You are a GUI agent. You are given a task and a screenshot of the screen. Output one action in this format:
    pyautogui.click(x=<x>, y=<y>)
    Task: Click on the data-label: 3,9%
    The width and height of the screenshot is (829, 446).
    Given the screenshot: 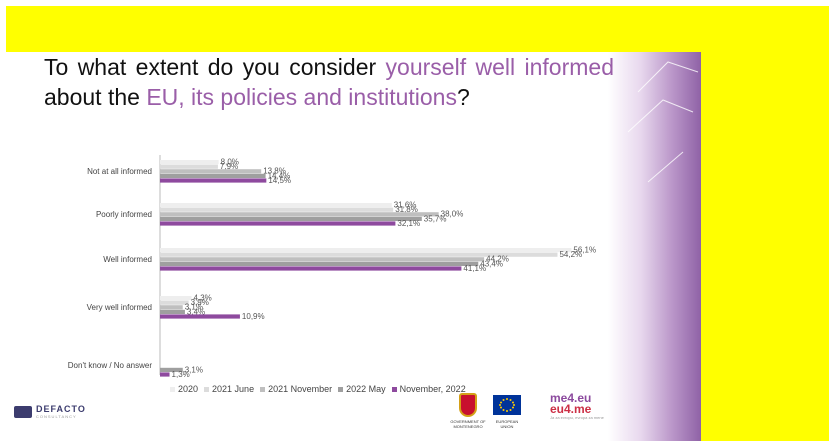 What is the action you would take?
    pyautogui.click(x=200, y=302)
    